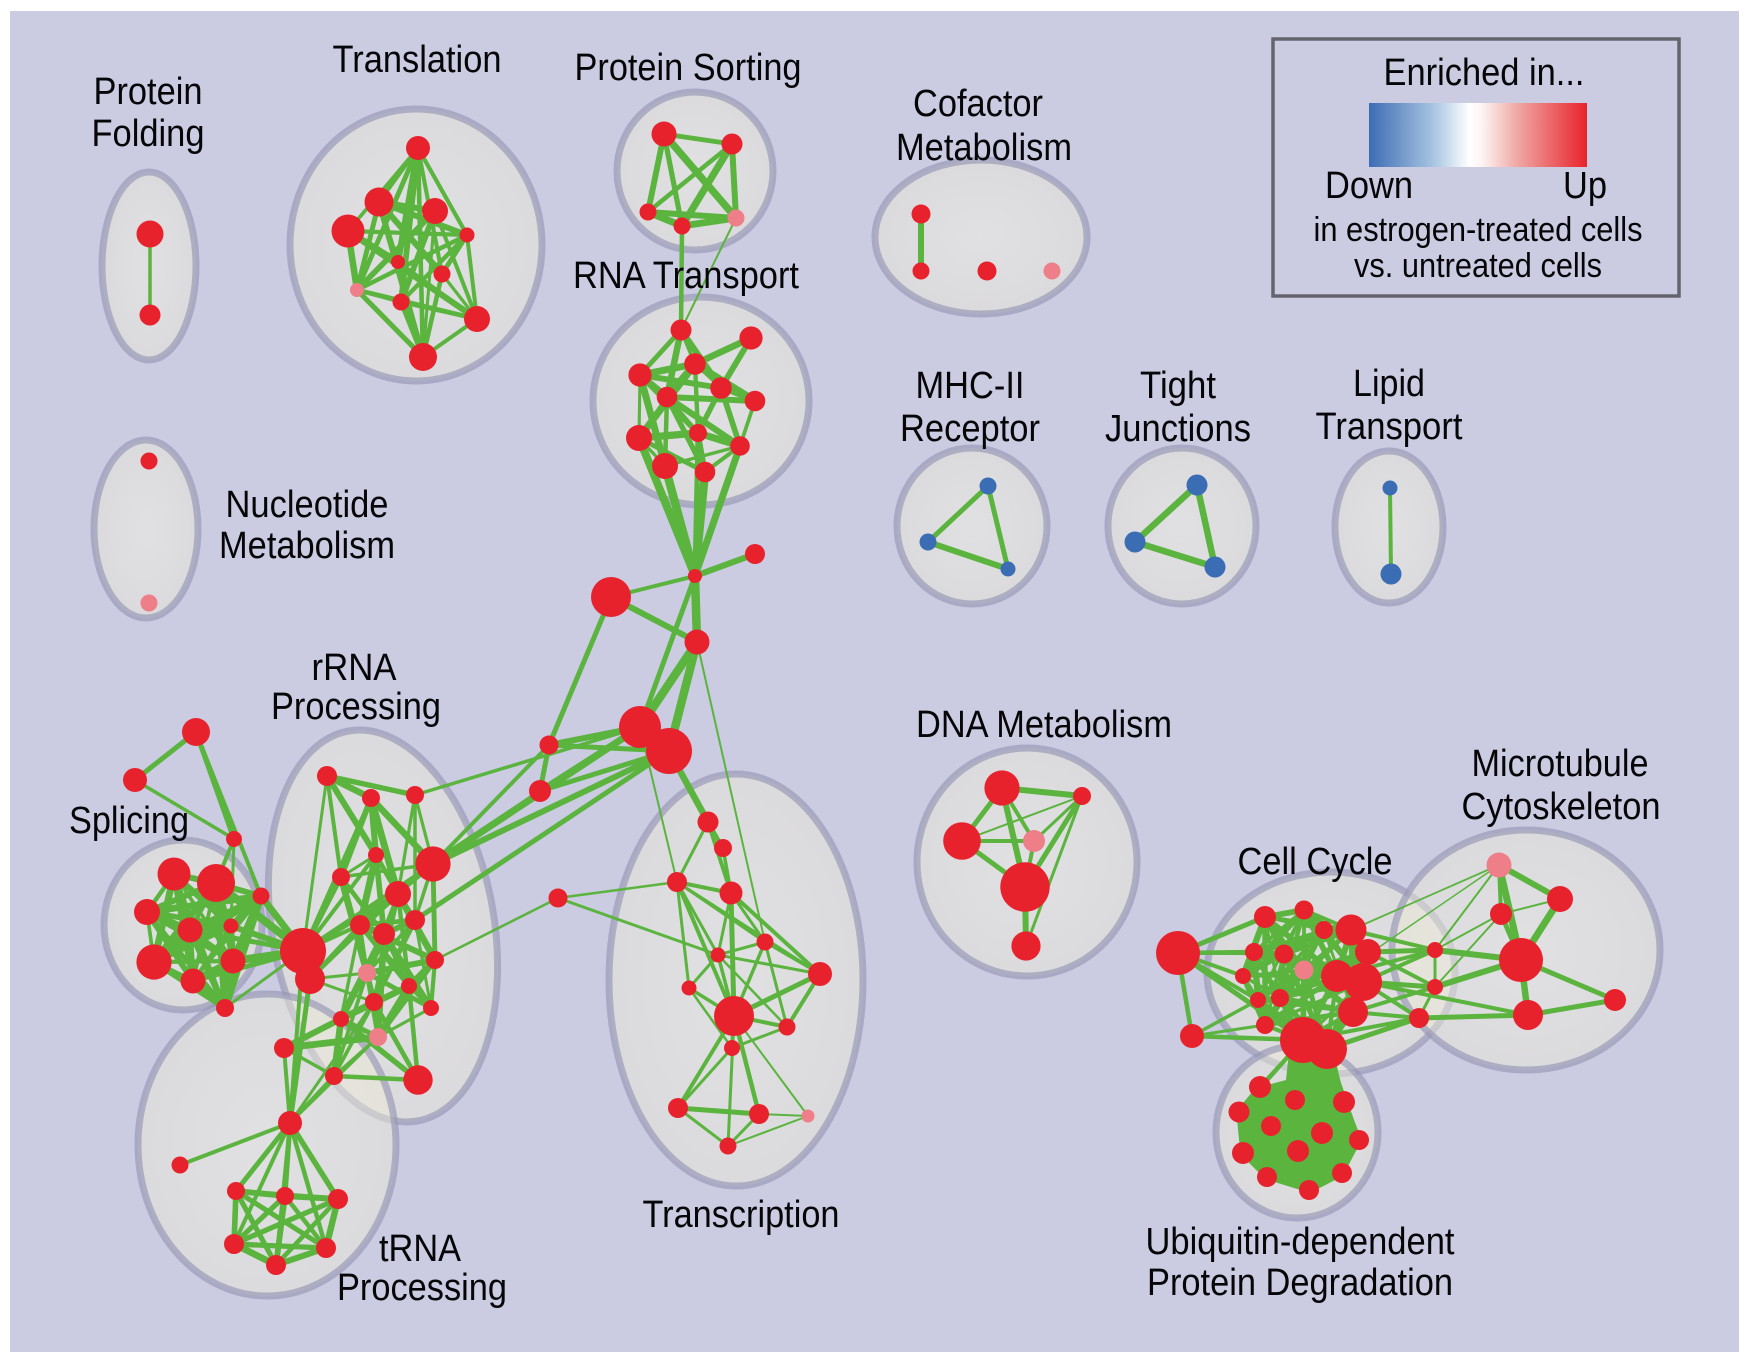 The image size is (1750, 1365). What do you see at coordinates (741, 1215) in the screenshot?
I see `svg-text: Transcription` at bounding box center [741, 1215].